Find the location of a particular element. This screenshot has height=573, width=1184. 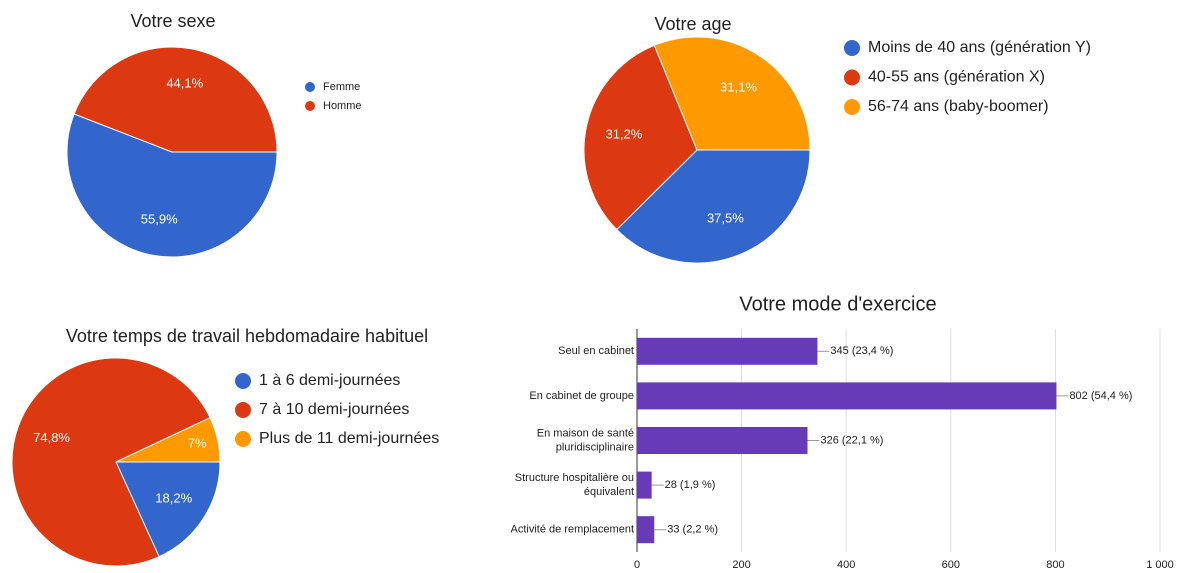

value-label: 33 (2,2 %) is located at coordinates (692, 530).